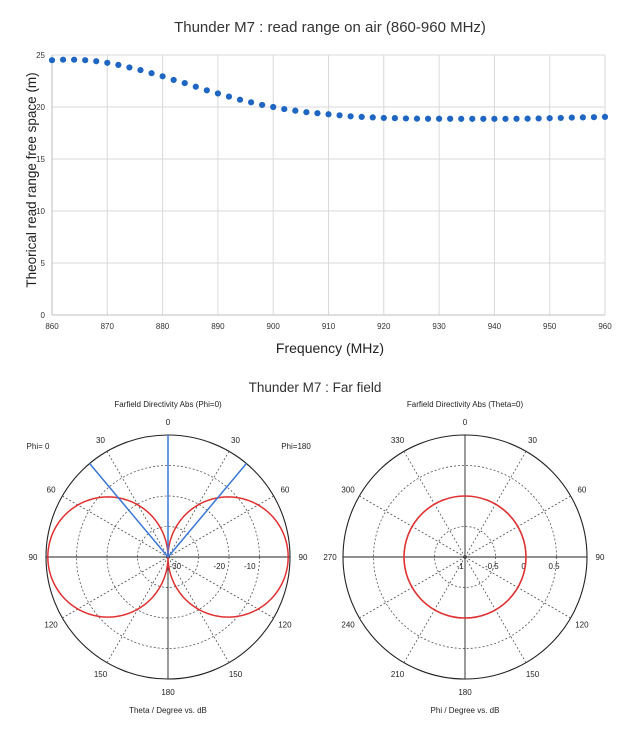 This screenshot has width=630, height=733. Describe the element at coordinates (328, 89) in the screenshot. I see `data-series` at that location.